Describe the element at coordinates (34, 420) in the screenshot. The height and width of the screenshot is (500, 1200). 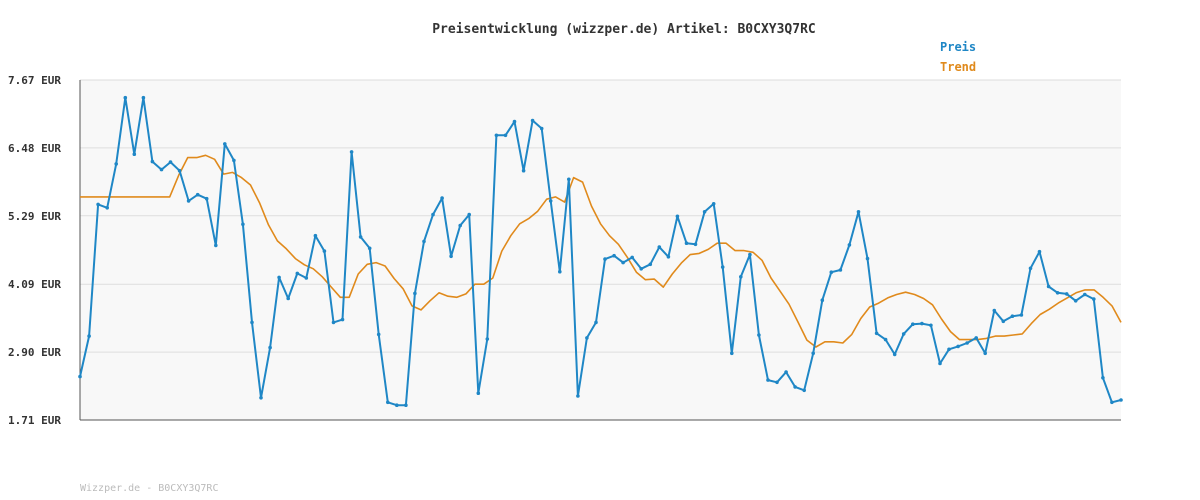
I see `y-tick-label: 1.71 EUR` at that location.